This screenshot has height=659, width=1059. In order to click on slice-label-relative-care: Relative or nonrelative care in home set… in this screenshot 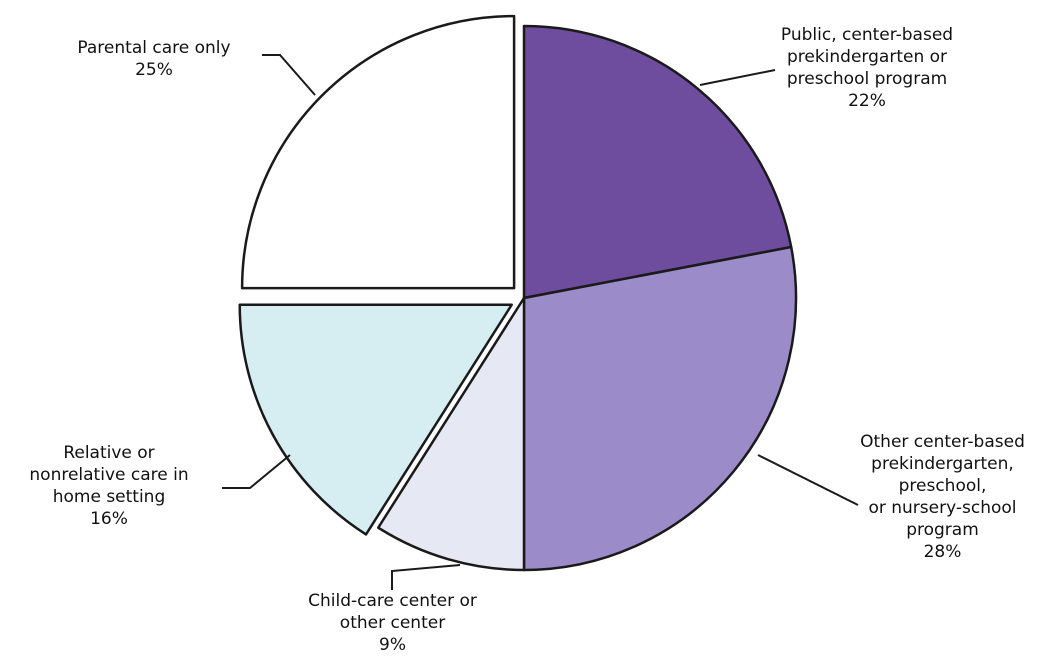, I will do `click(109, 486)`.